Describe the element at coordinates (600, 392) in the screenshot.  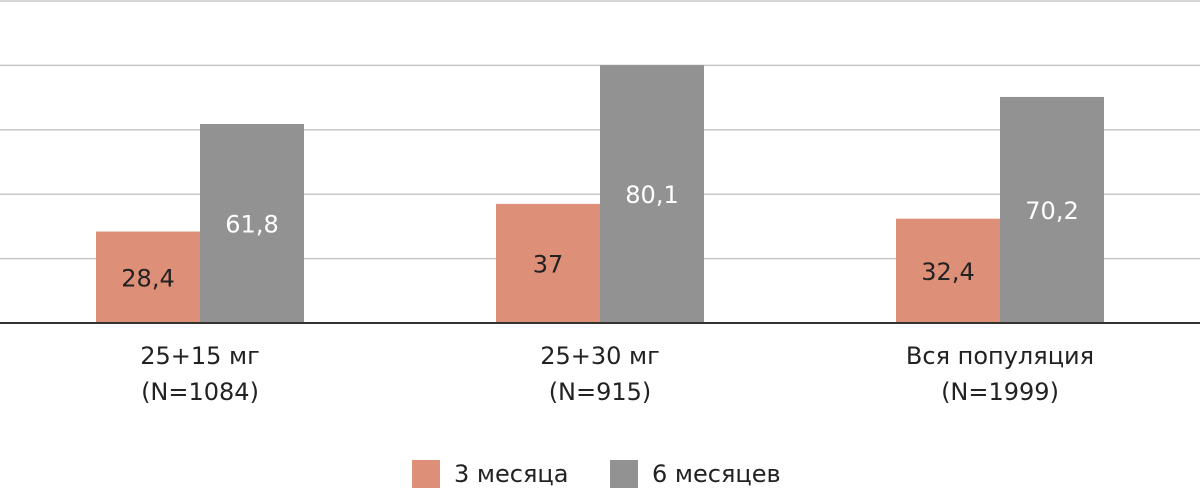
I see `x-tick-label: (N=915)` at that location.